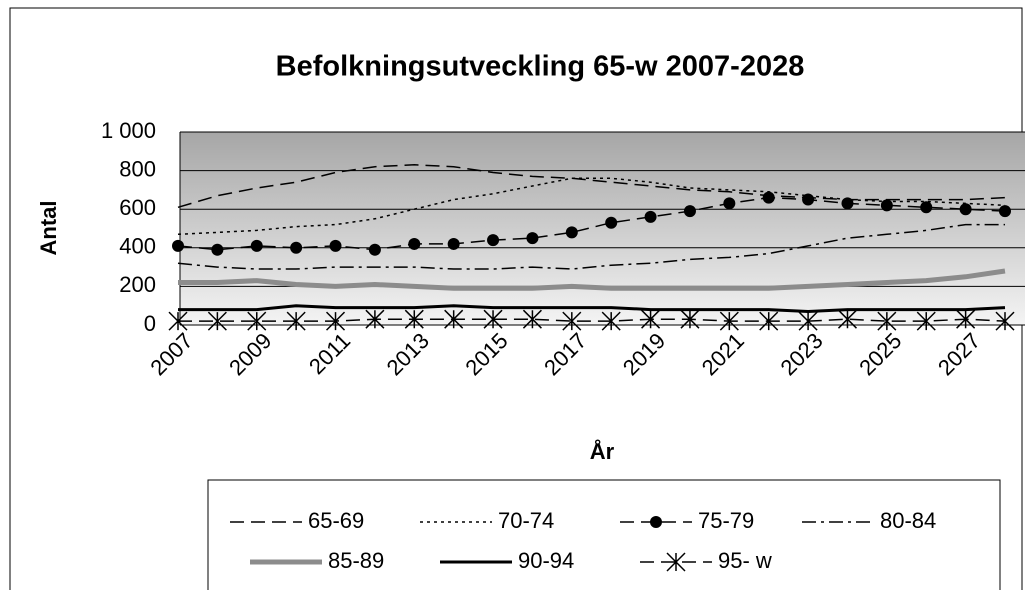 The image size is (1032, 590). What do you see at coordinates (526, 520) in the screenshot?
I see `legend-label: 70-74` at bounding box center [526, 520].